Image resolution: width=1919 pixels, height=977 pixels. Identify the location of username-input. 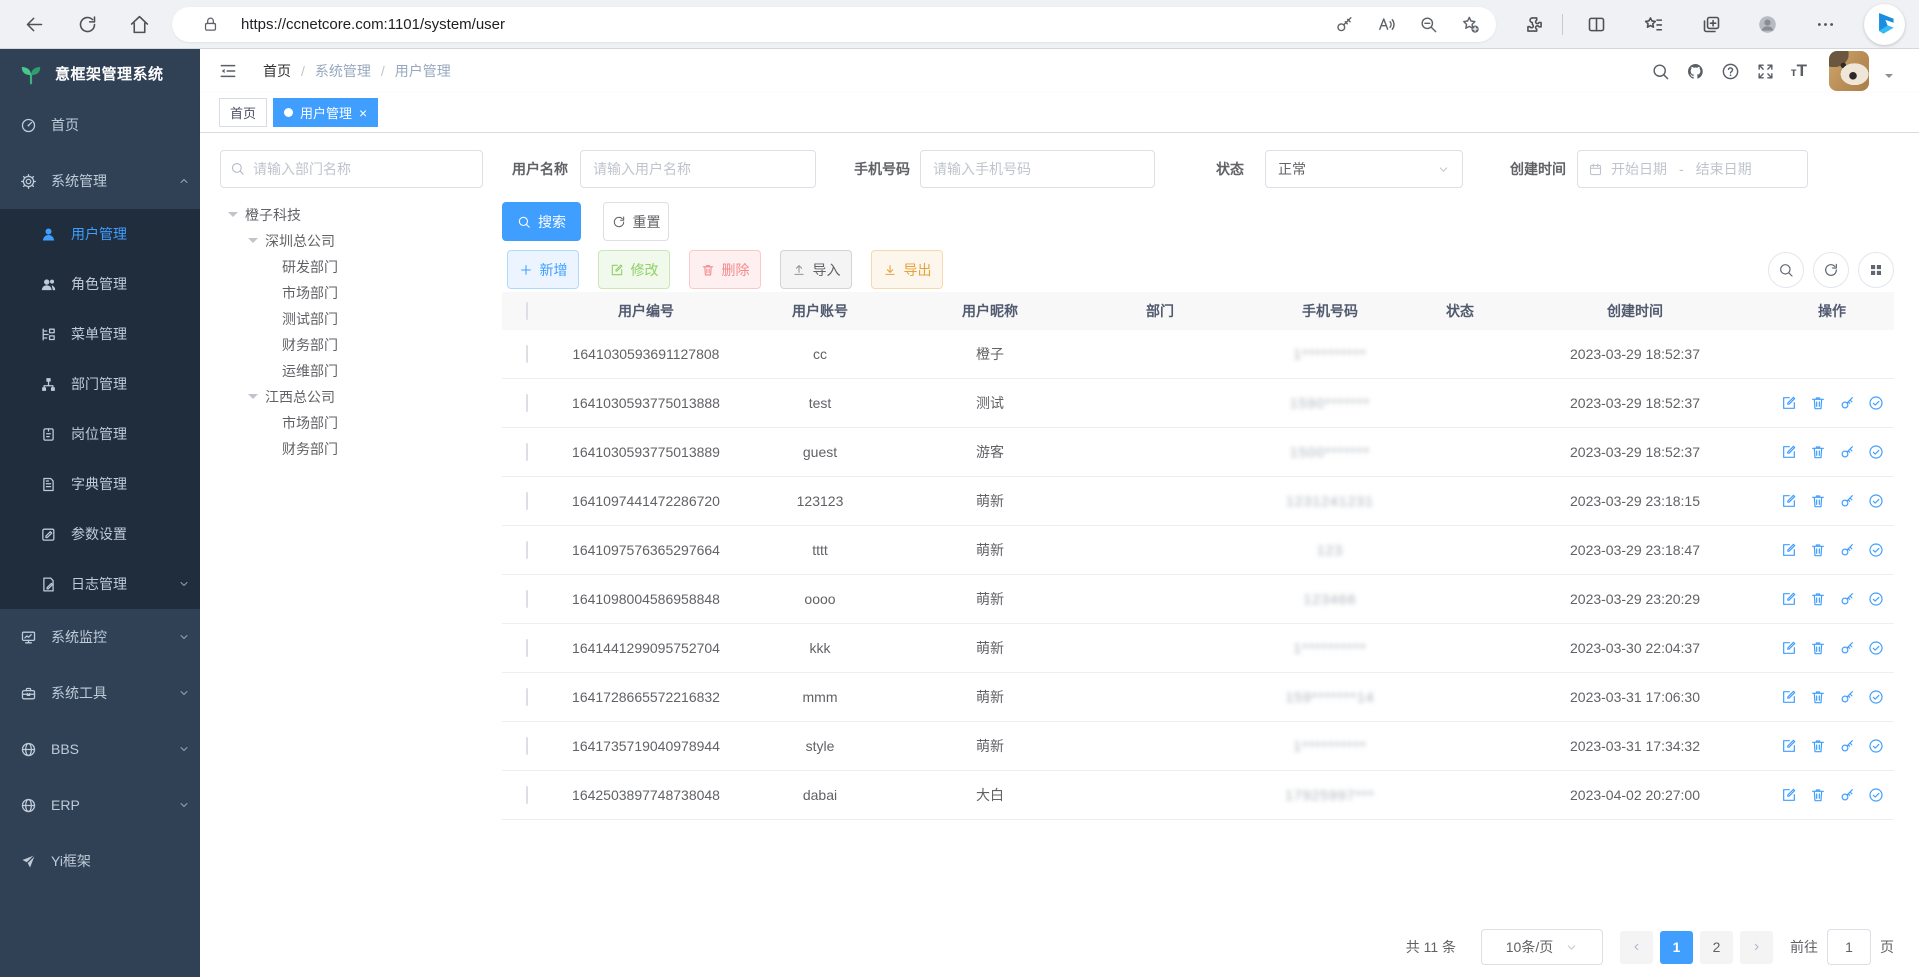
(698, 169).